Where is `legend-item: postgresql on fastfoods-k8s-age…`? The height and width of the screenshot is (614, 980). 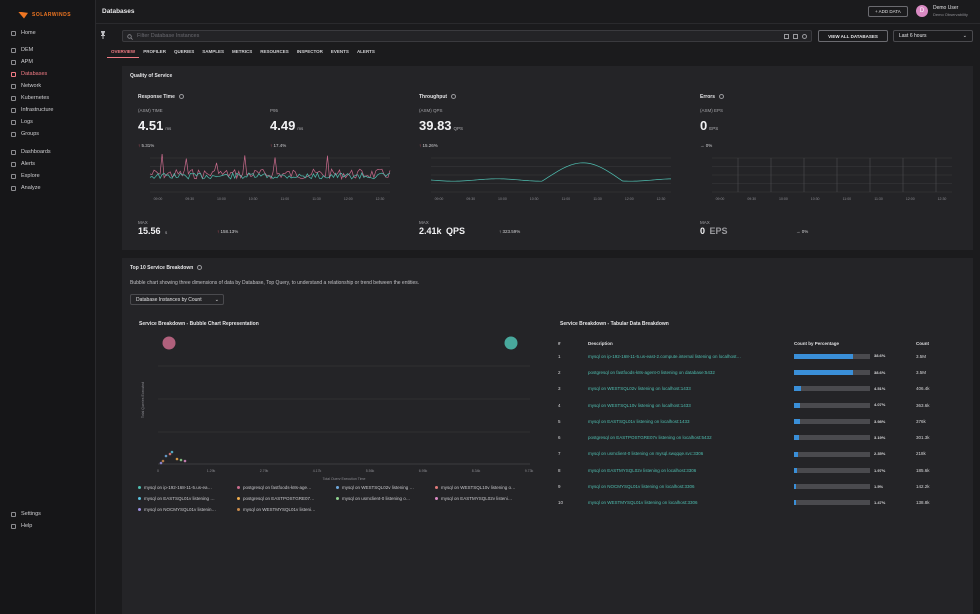
legend-item: postgresql on fastfoods-k8s-age… is located at coordinates (274, 487).